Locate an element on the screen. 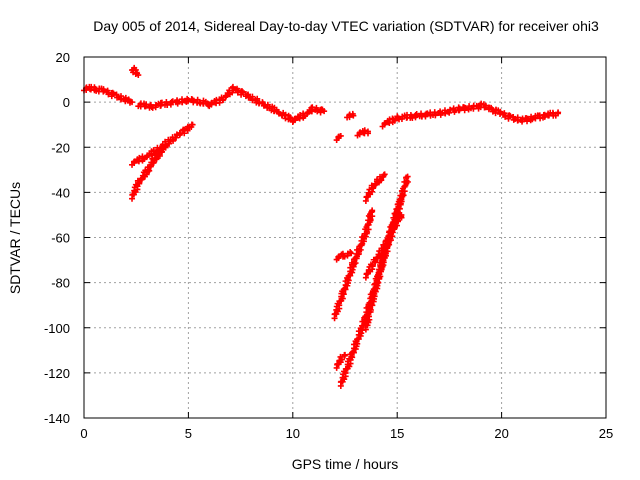  x-tick-label: 25 is located at coordinates (606, 433).